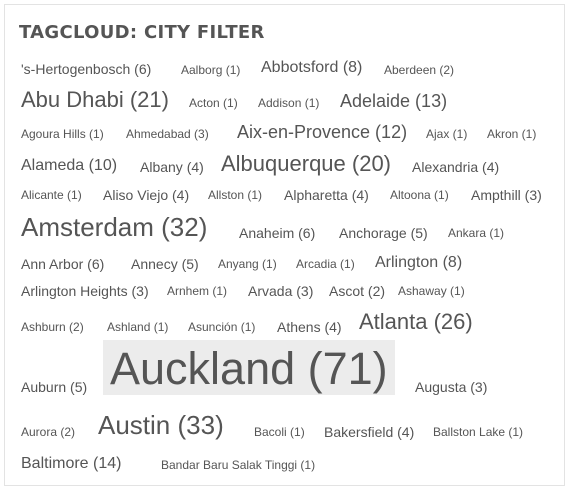 The width and height of the screenshot is (572, 486). What do you see at coordinates (419, 70) in the screenshot?
I see `tag-aberdeen: Aberdeen (2)` at bounding box center [419, 70].